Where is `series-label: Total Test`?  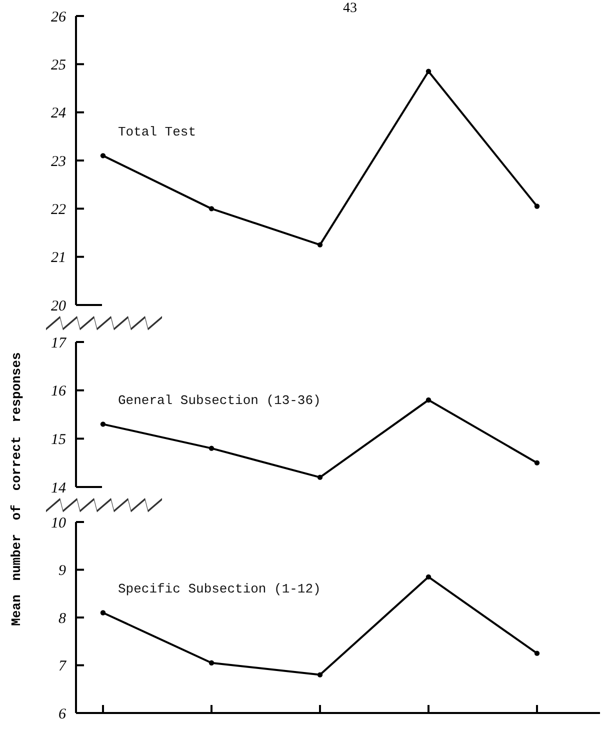 series-label: Total Test is located at coordinates (157, 132).